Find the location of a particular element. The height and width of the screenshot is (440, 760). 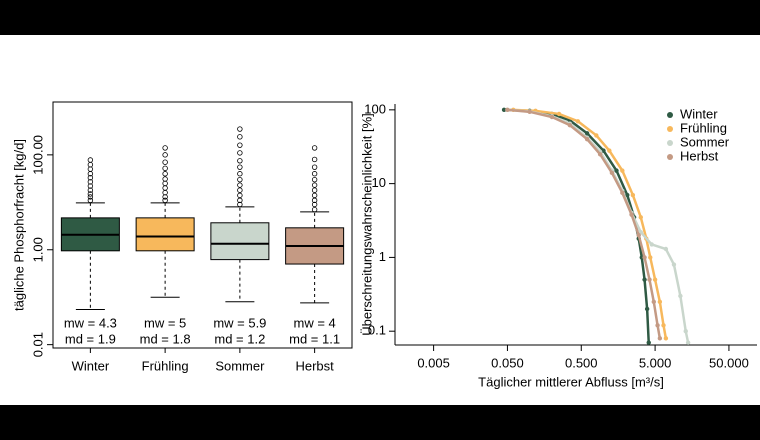

y-axis-label: Überschreitungswahrscheinlichkeit [%] is located at coordinates (366, 224).